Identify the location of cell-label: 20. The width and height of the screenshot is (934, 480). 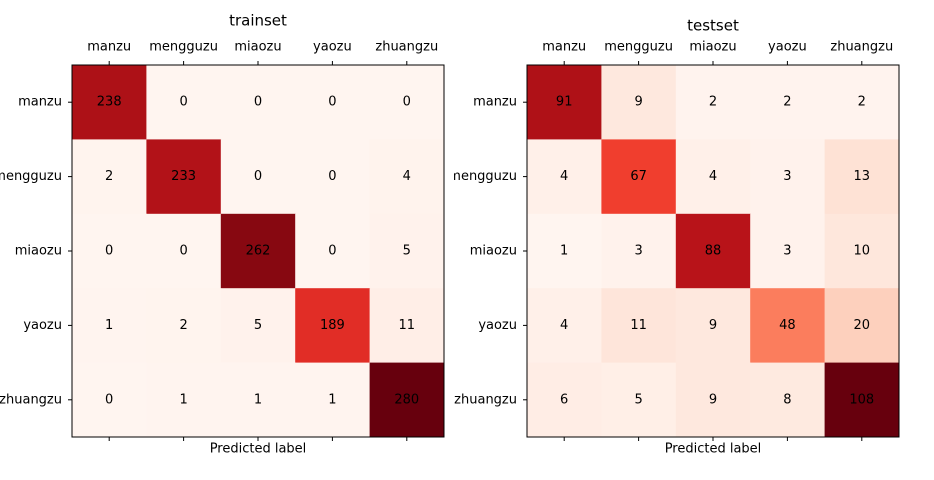
(862, 325).